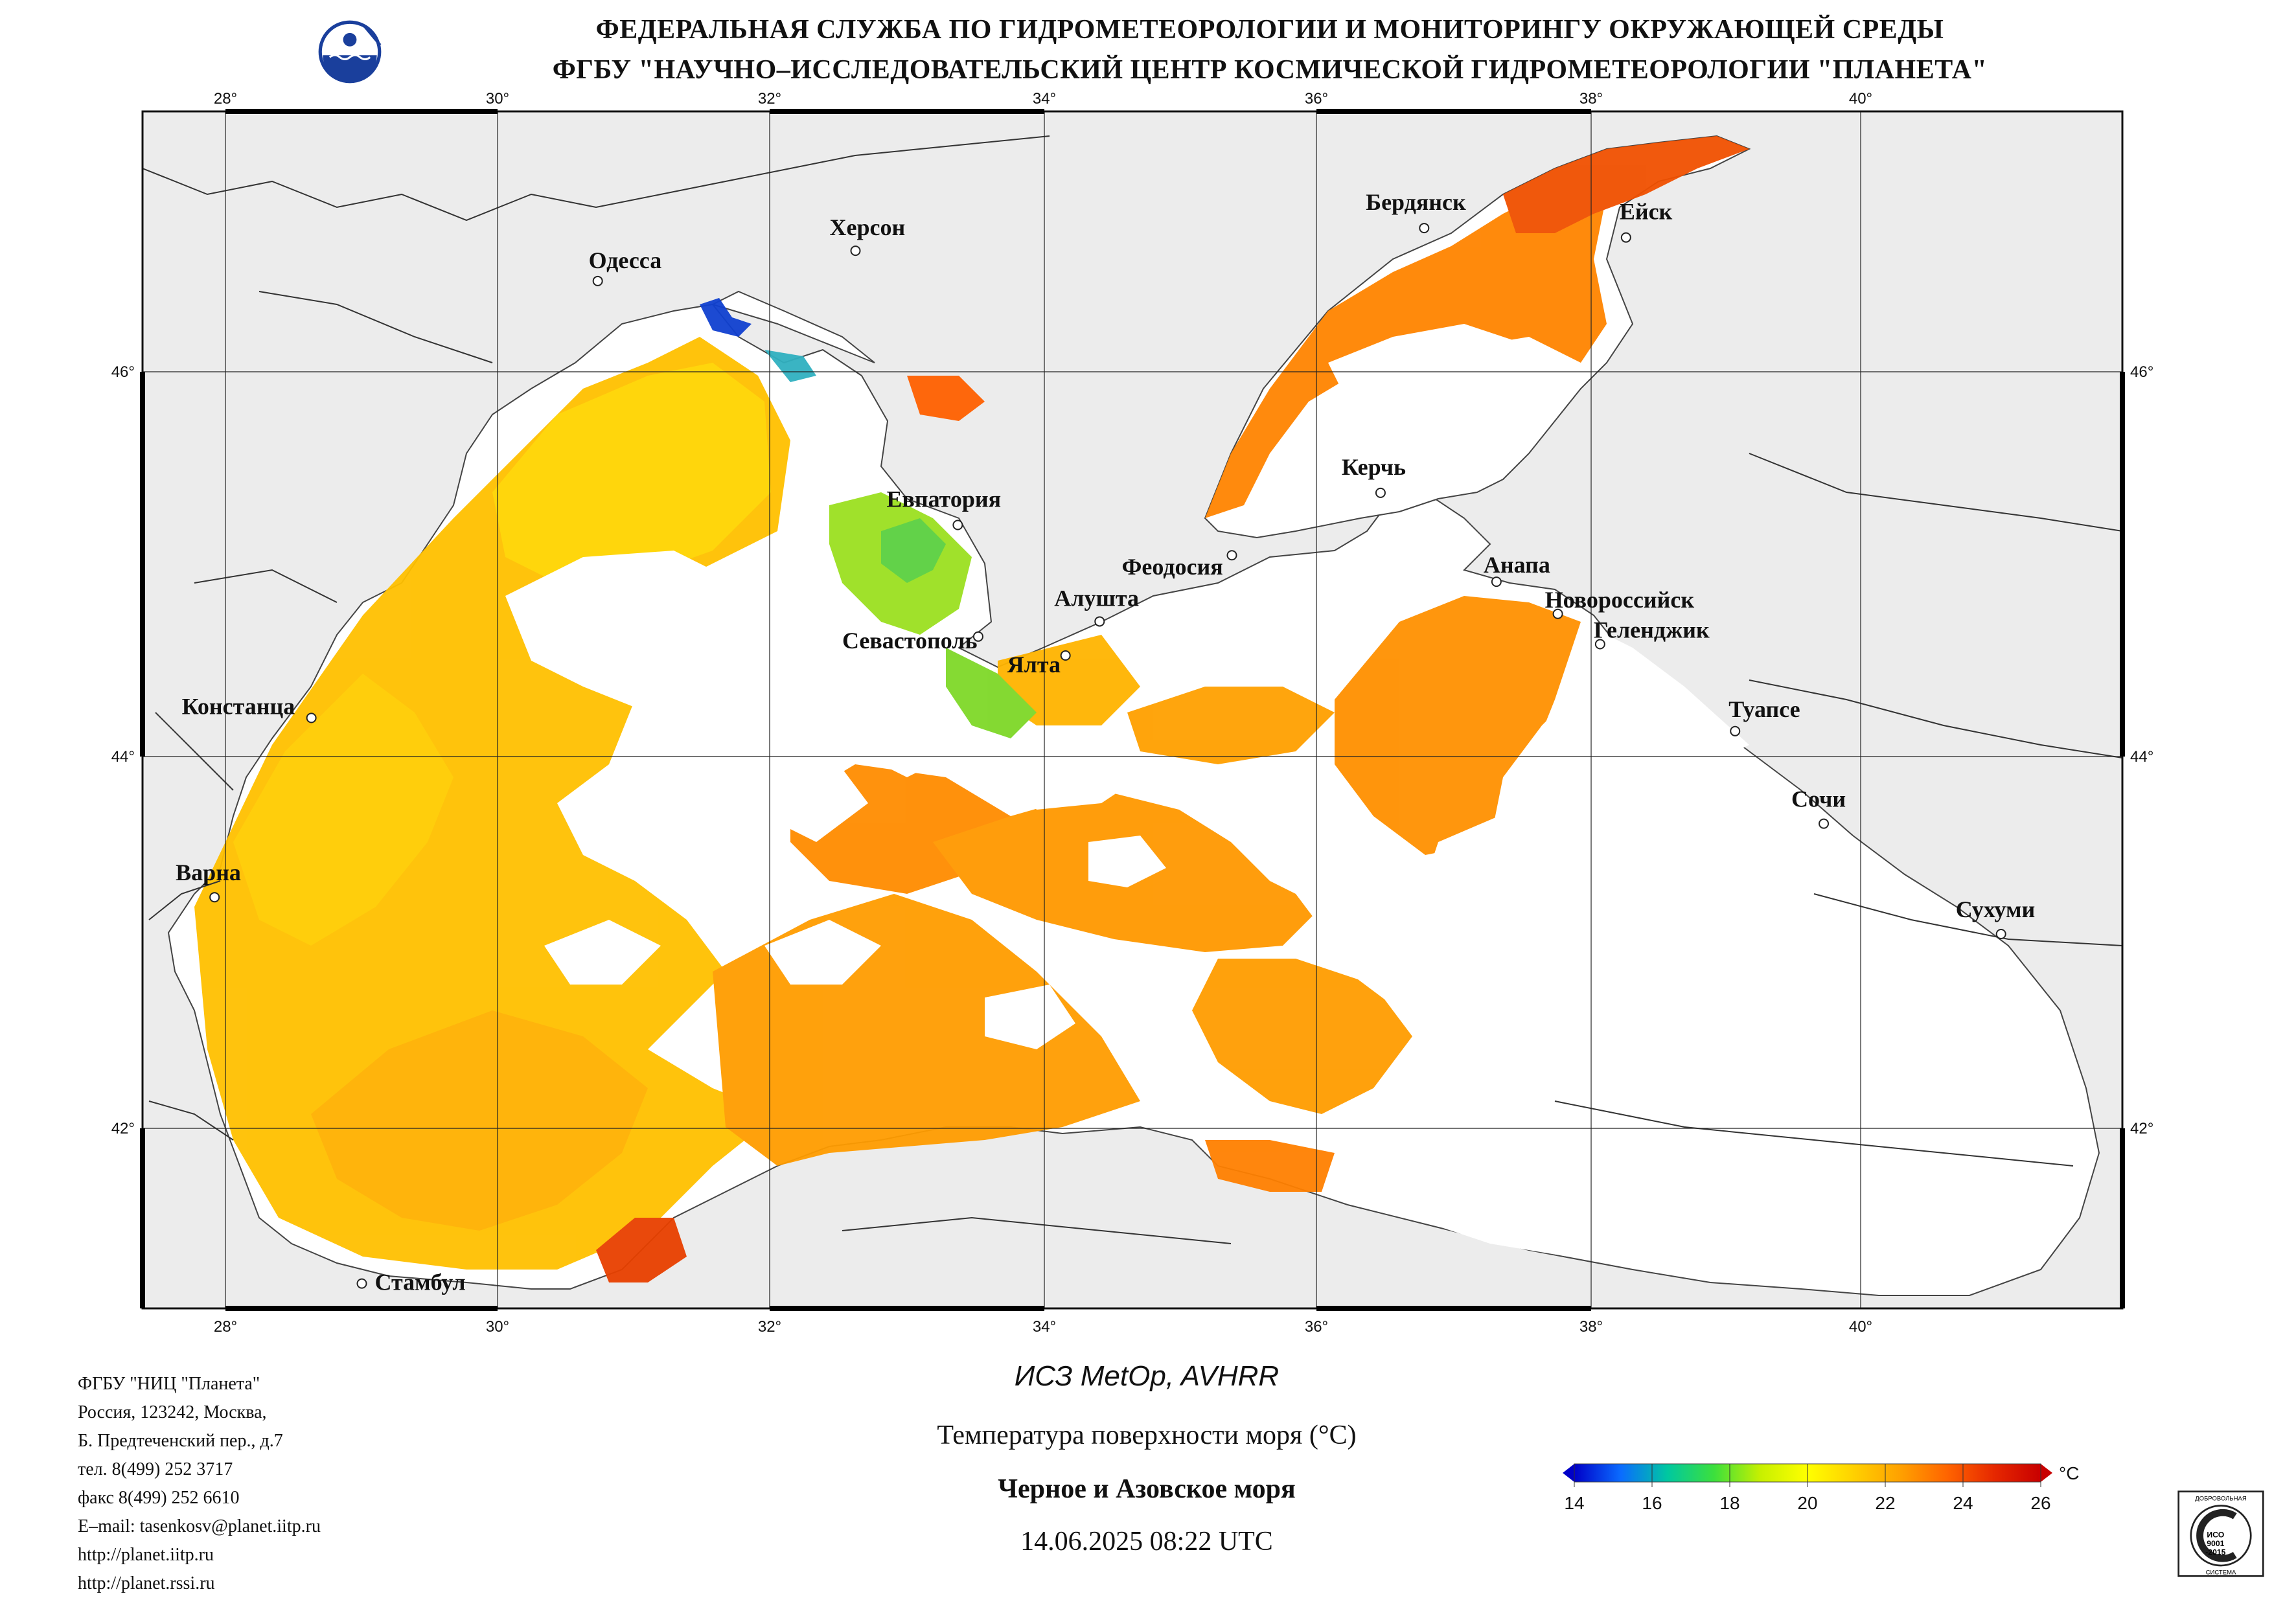  I want to click on city-label: Херсон, so click(868, 227).